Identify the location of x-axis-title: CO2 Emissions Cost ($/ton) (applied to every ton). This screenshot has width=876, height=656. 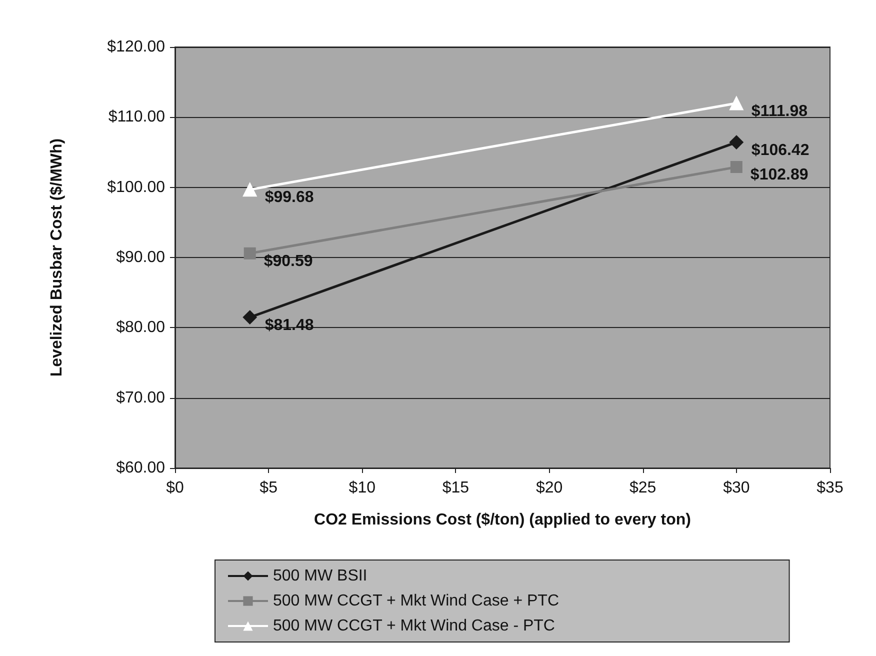
(502, 520).